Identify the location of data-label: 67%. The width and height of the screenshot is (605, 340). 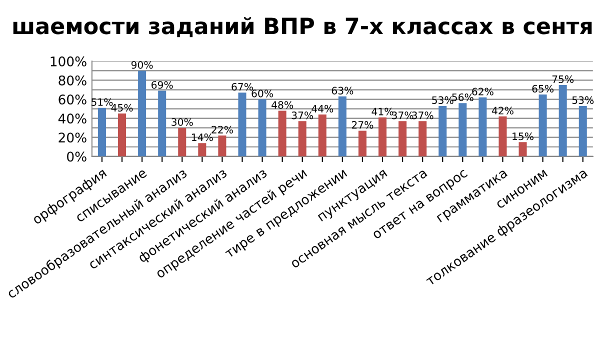
(242, 86).